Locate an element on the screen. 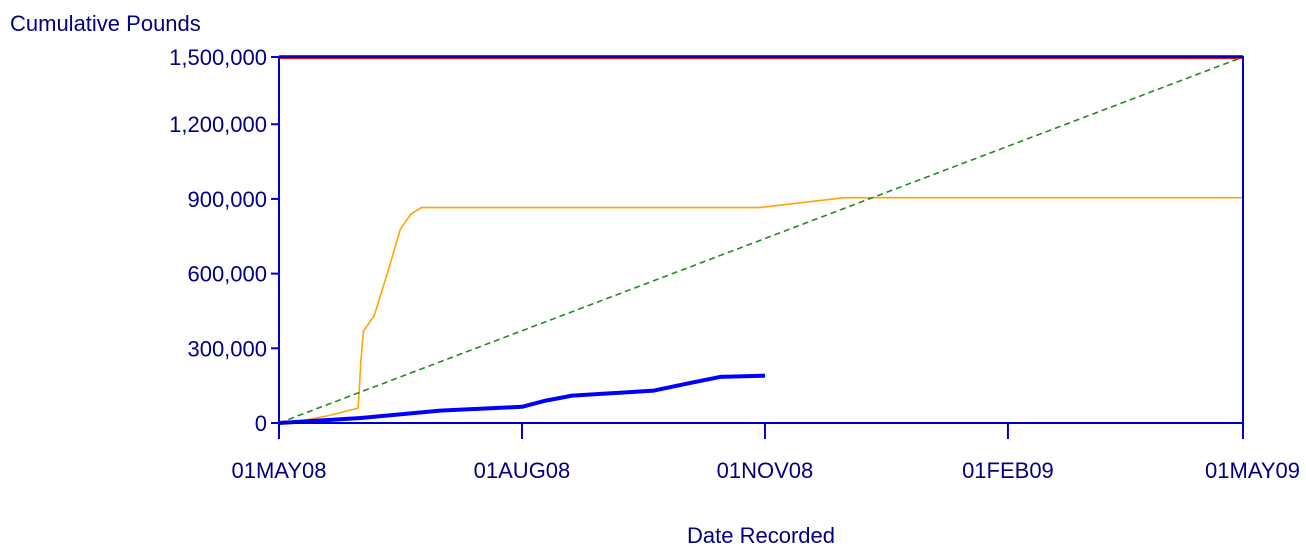 The image size is (1306, 550). y-tick-label: 900,000 is located at coordinates (227, 199).